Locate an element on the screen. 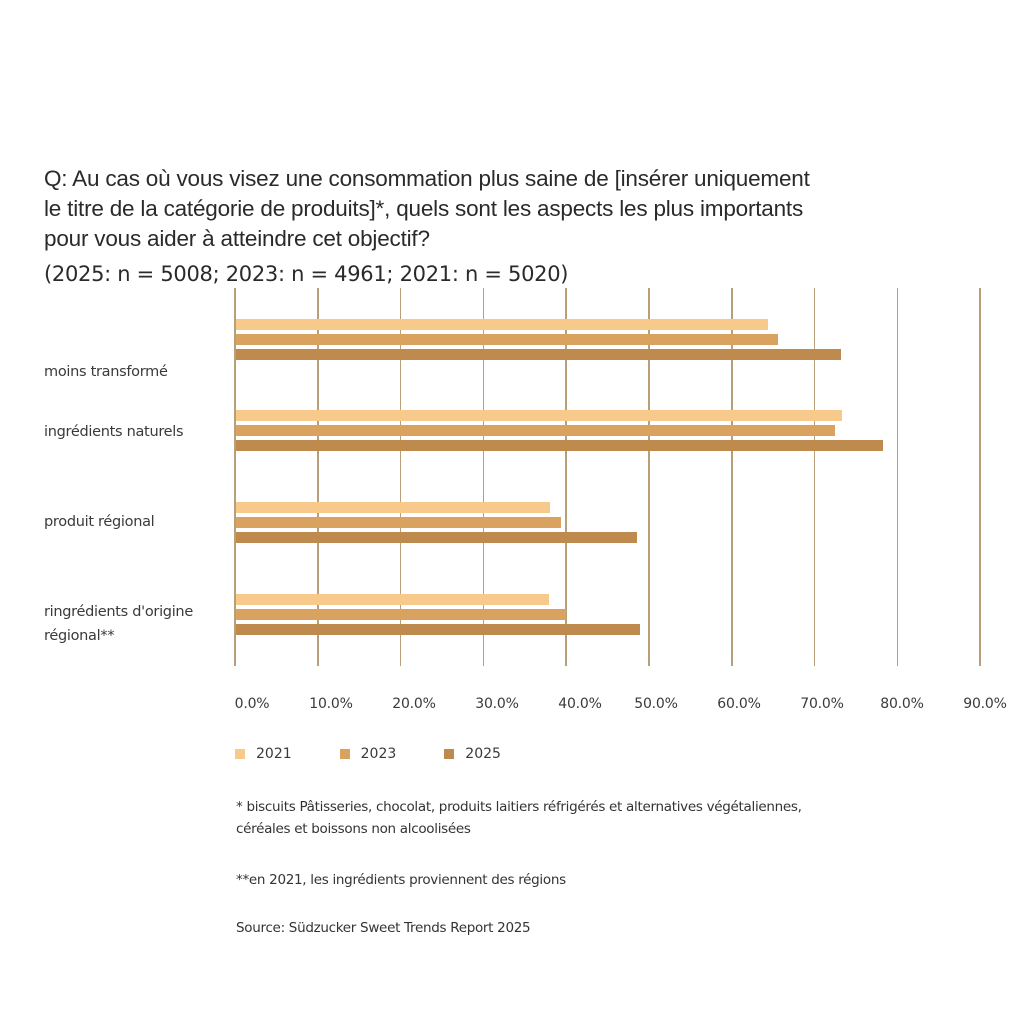 The width and height of the screenshot is (1024, 1024). legend-item-2025: 2025 is located at coordinates (472, 754).